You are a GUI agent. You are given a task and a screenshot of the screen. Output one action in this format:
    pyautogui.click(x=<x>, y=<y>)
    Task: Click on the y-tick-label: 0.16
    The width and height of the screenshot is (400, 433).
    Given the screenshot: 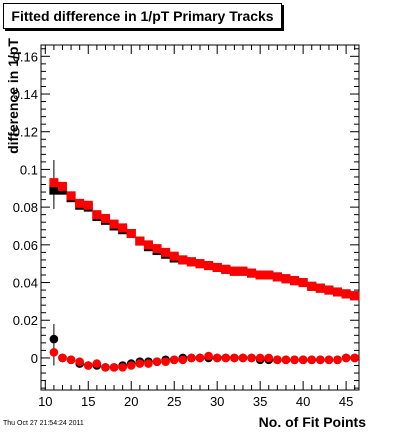 What is the action you would take?
    pyautogui.click(x=25, y=56)
    